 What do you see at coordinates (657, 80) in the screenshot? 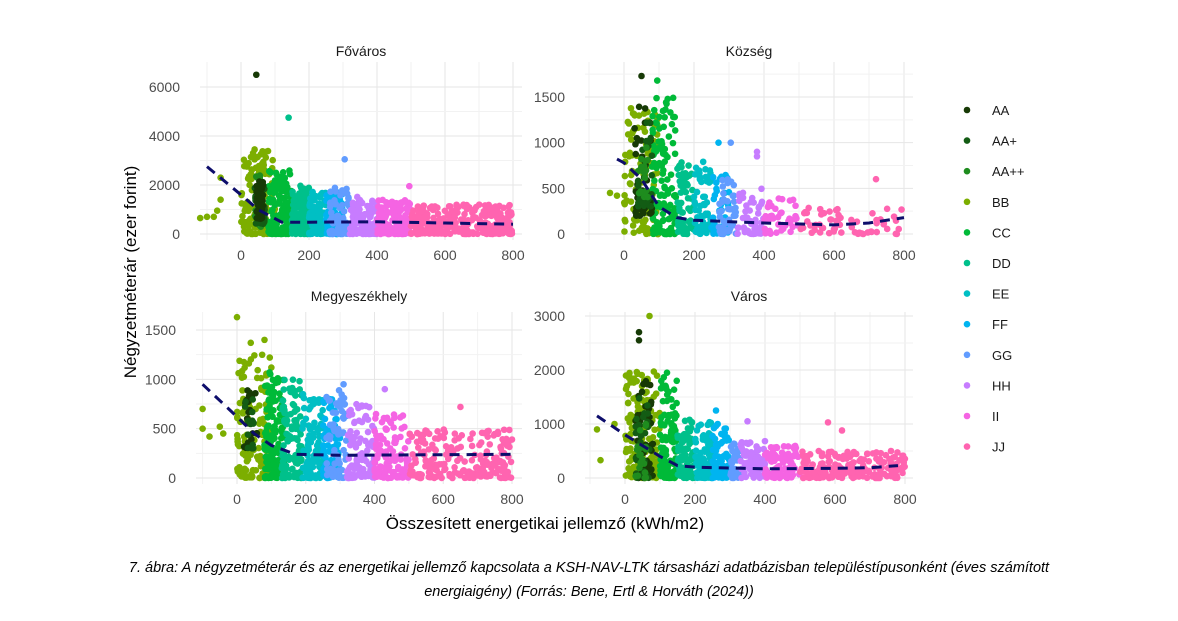
I see `outlier-point-CC` at bounding box center [657, 80].